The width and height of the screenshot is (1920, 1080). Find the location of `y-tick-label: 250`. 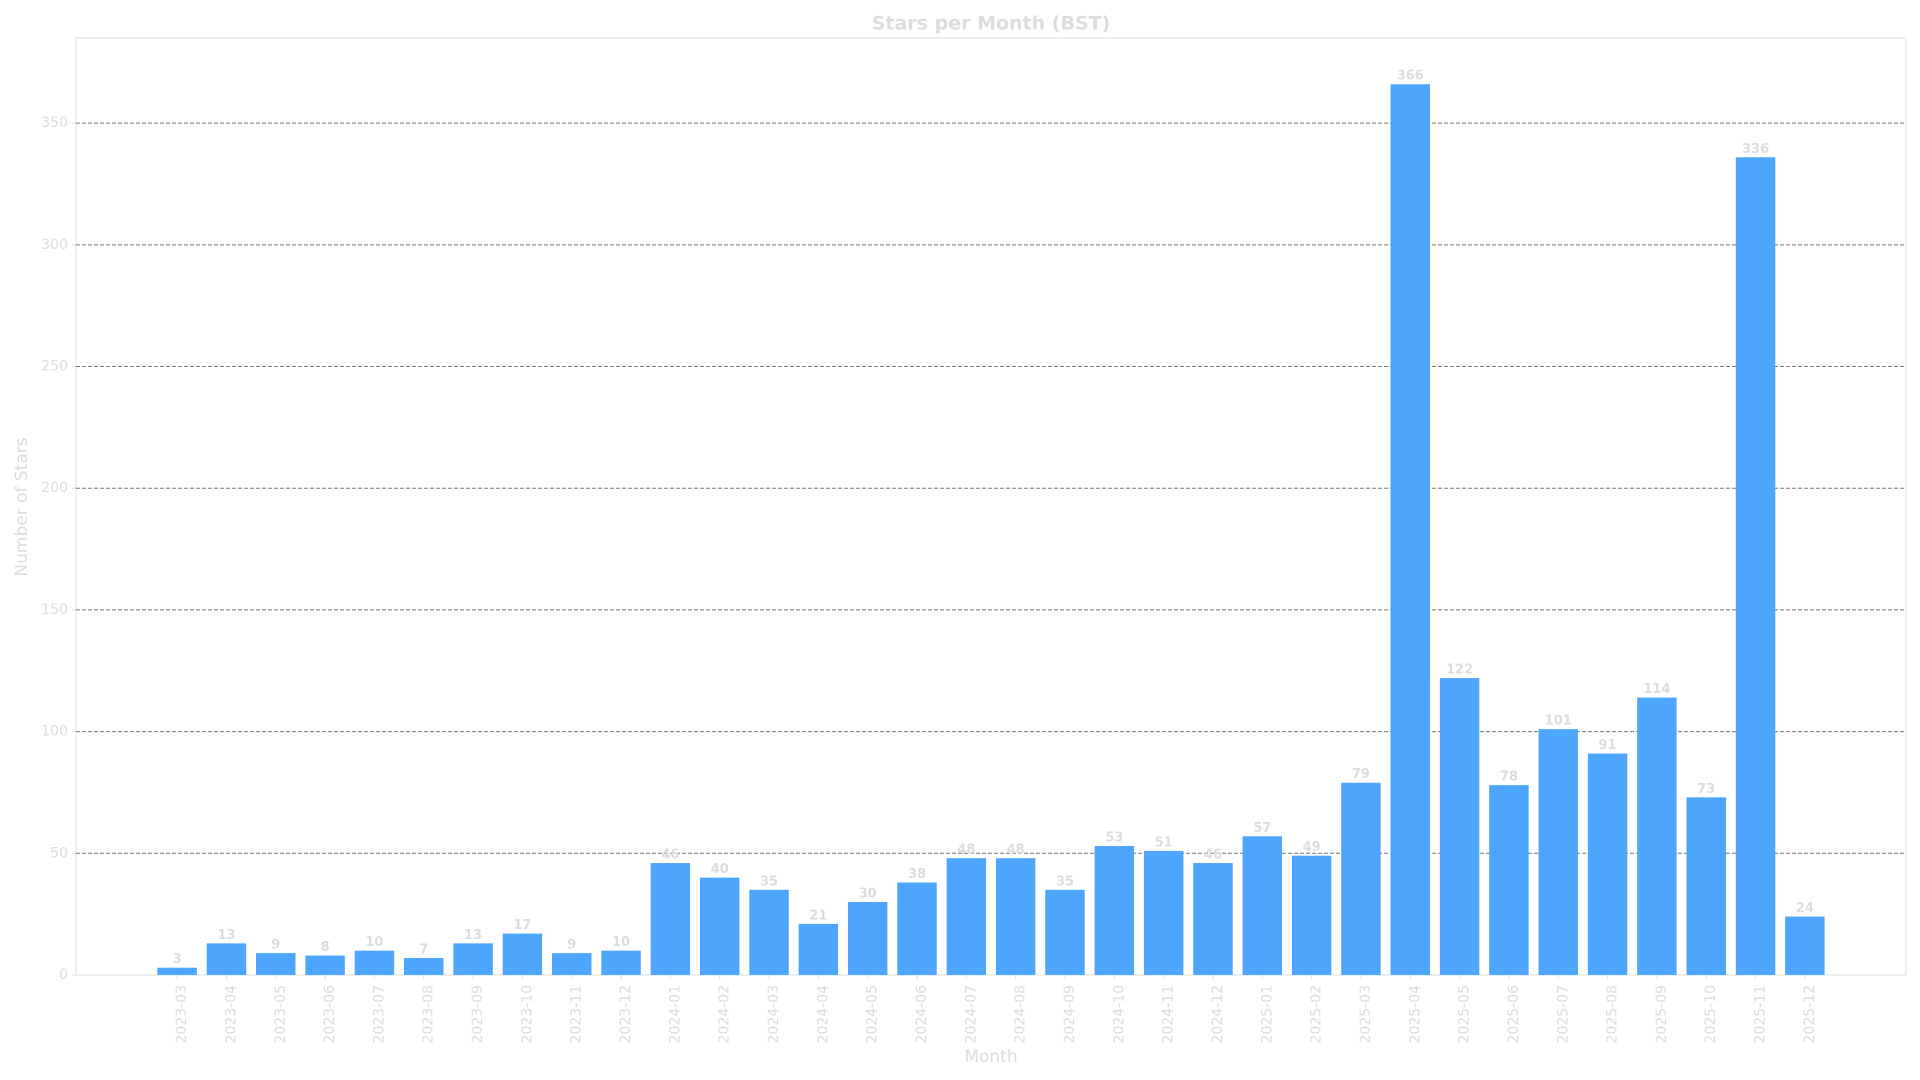

y-tick-label: 250 is located at coordinates (54, 367).